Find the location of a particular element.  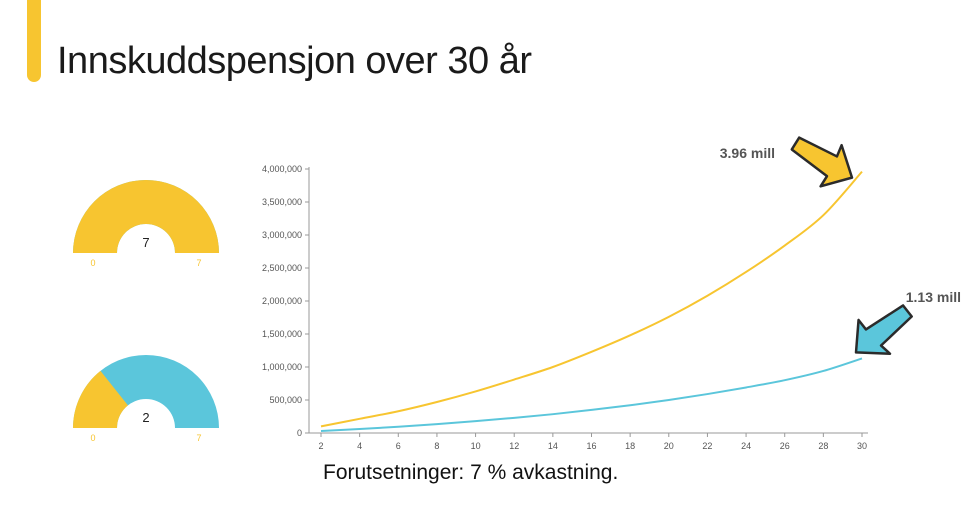

x-tick-label: 14 is located at coordinates (553, 446).